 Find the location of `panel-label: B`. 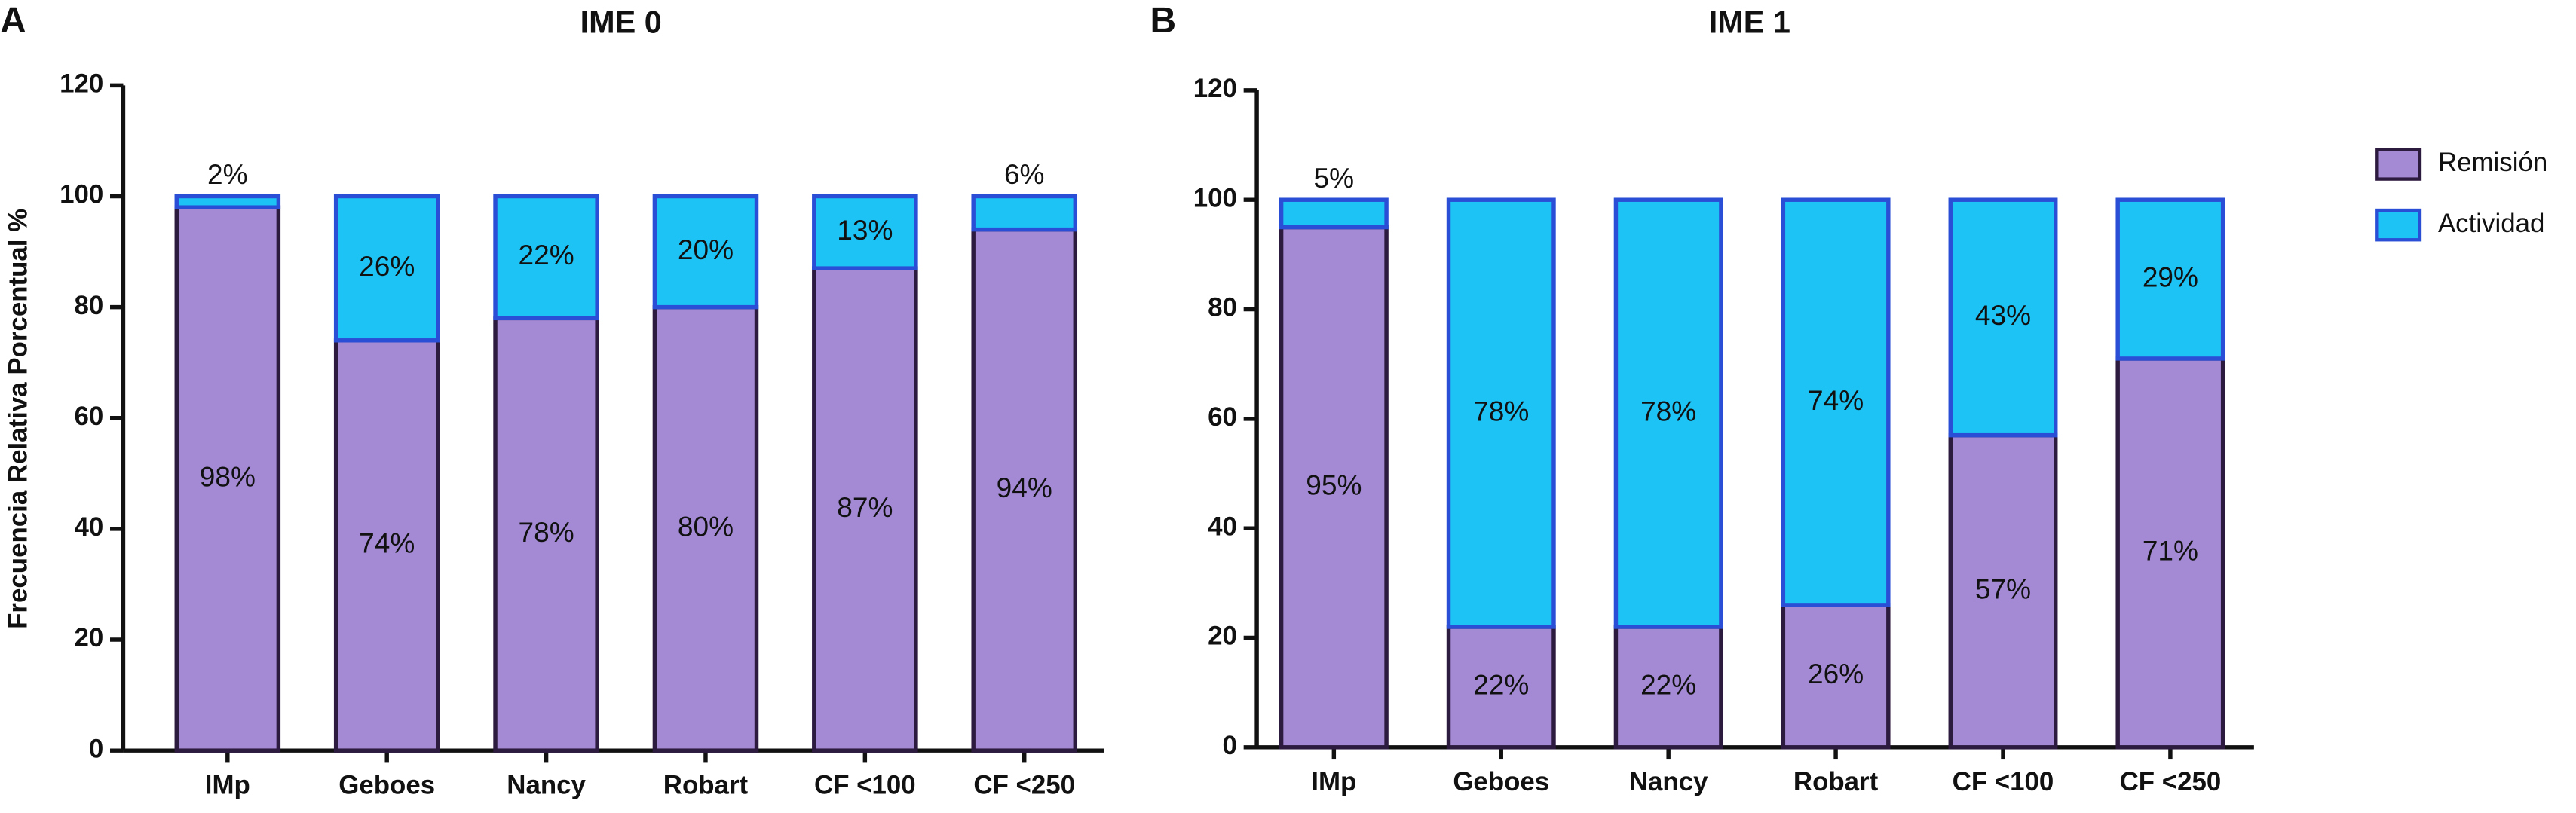

panel-label: B is located at coordinates (1163, 21).